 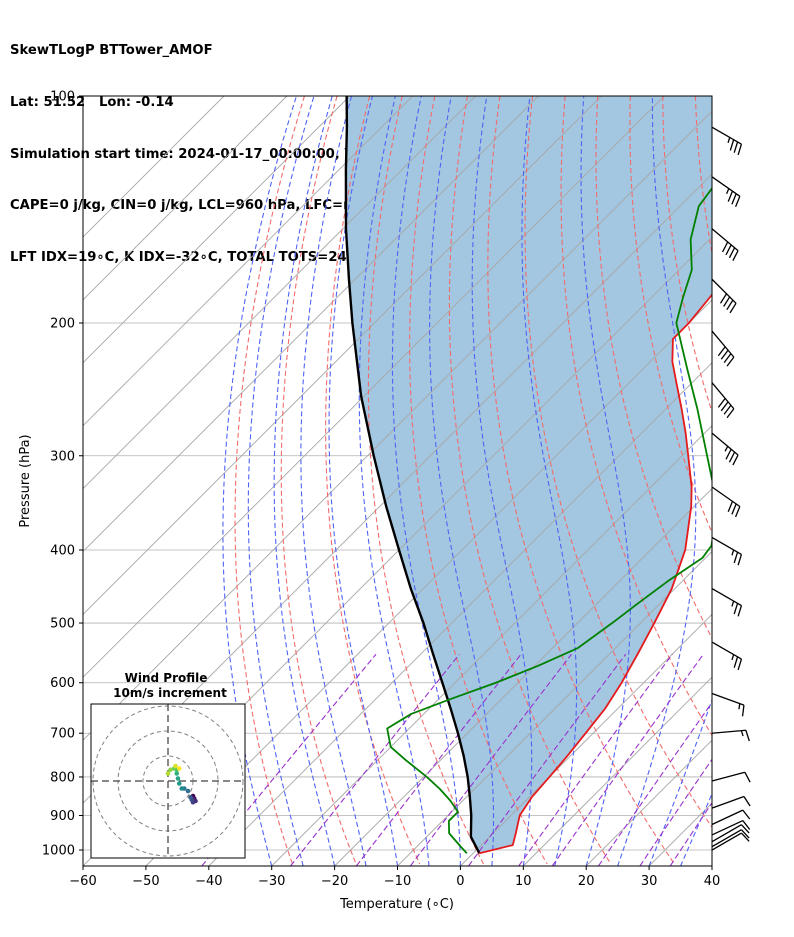 I want to click on mixing-ratio-lines, so click(x=456, y=759).